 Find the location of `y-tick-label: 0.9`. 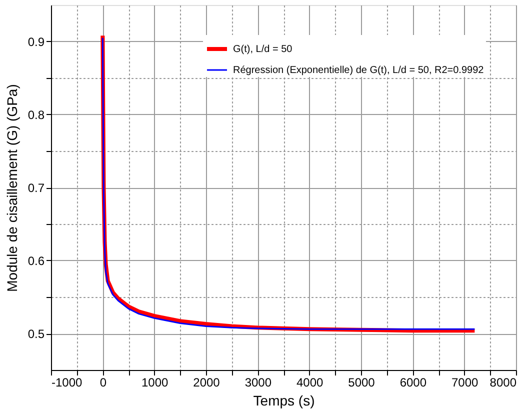

y-tick-label: 0.9 is located at coordinates (36, 42).